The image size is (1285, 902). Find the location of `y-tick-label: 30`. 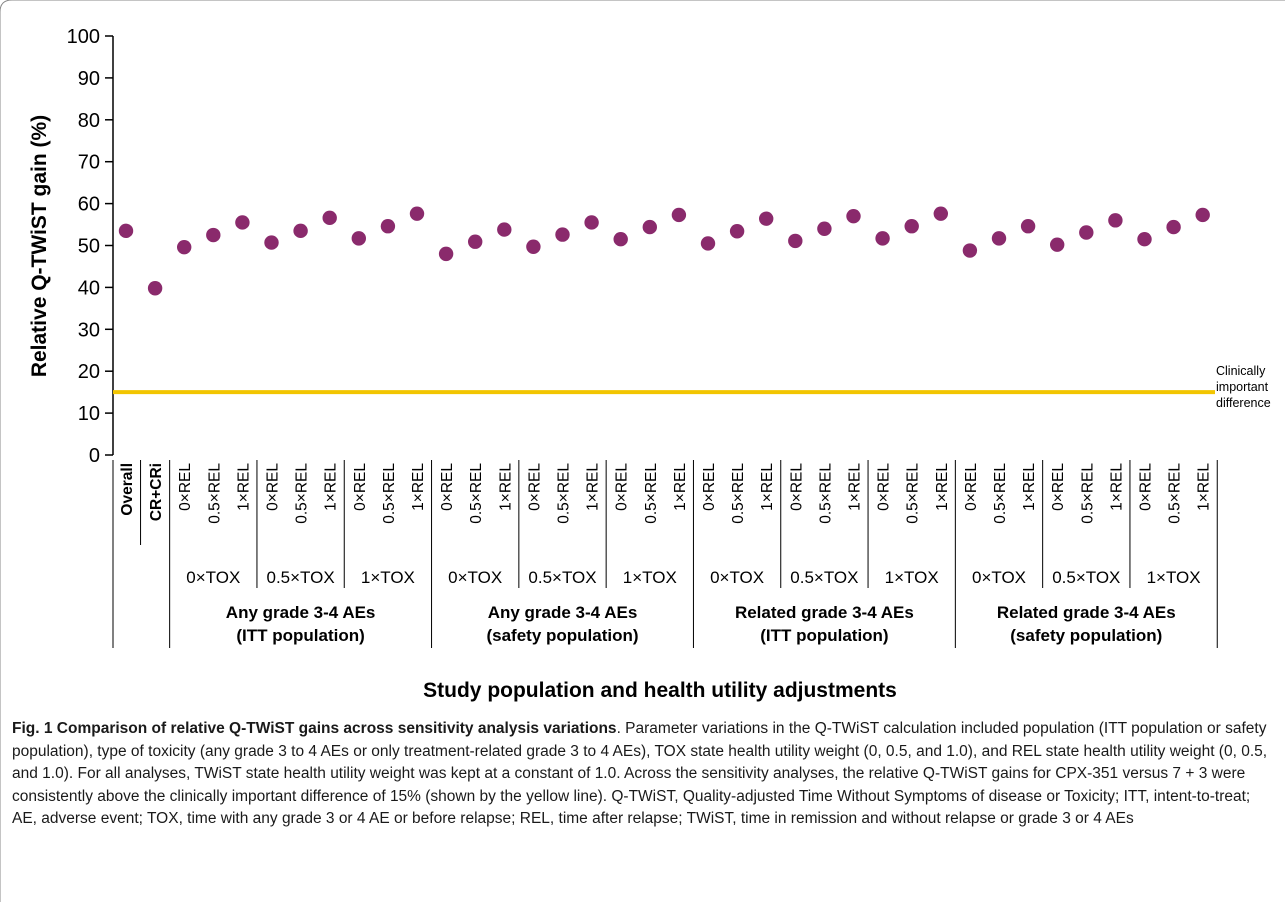

y-tick-label: 30 is located at coordinates (89, 330).